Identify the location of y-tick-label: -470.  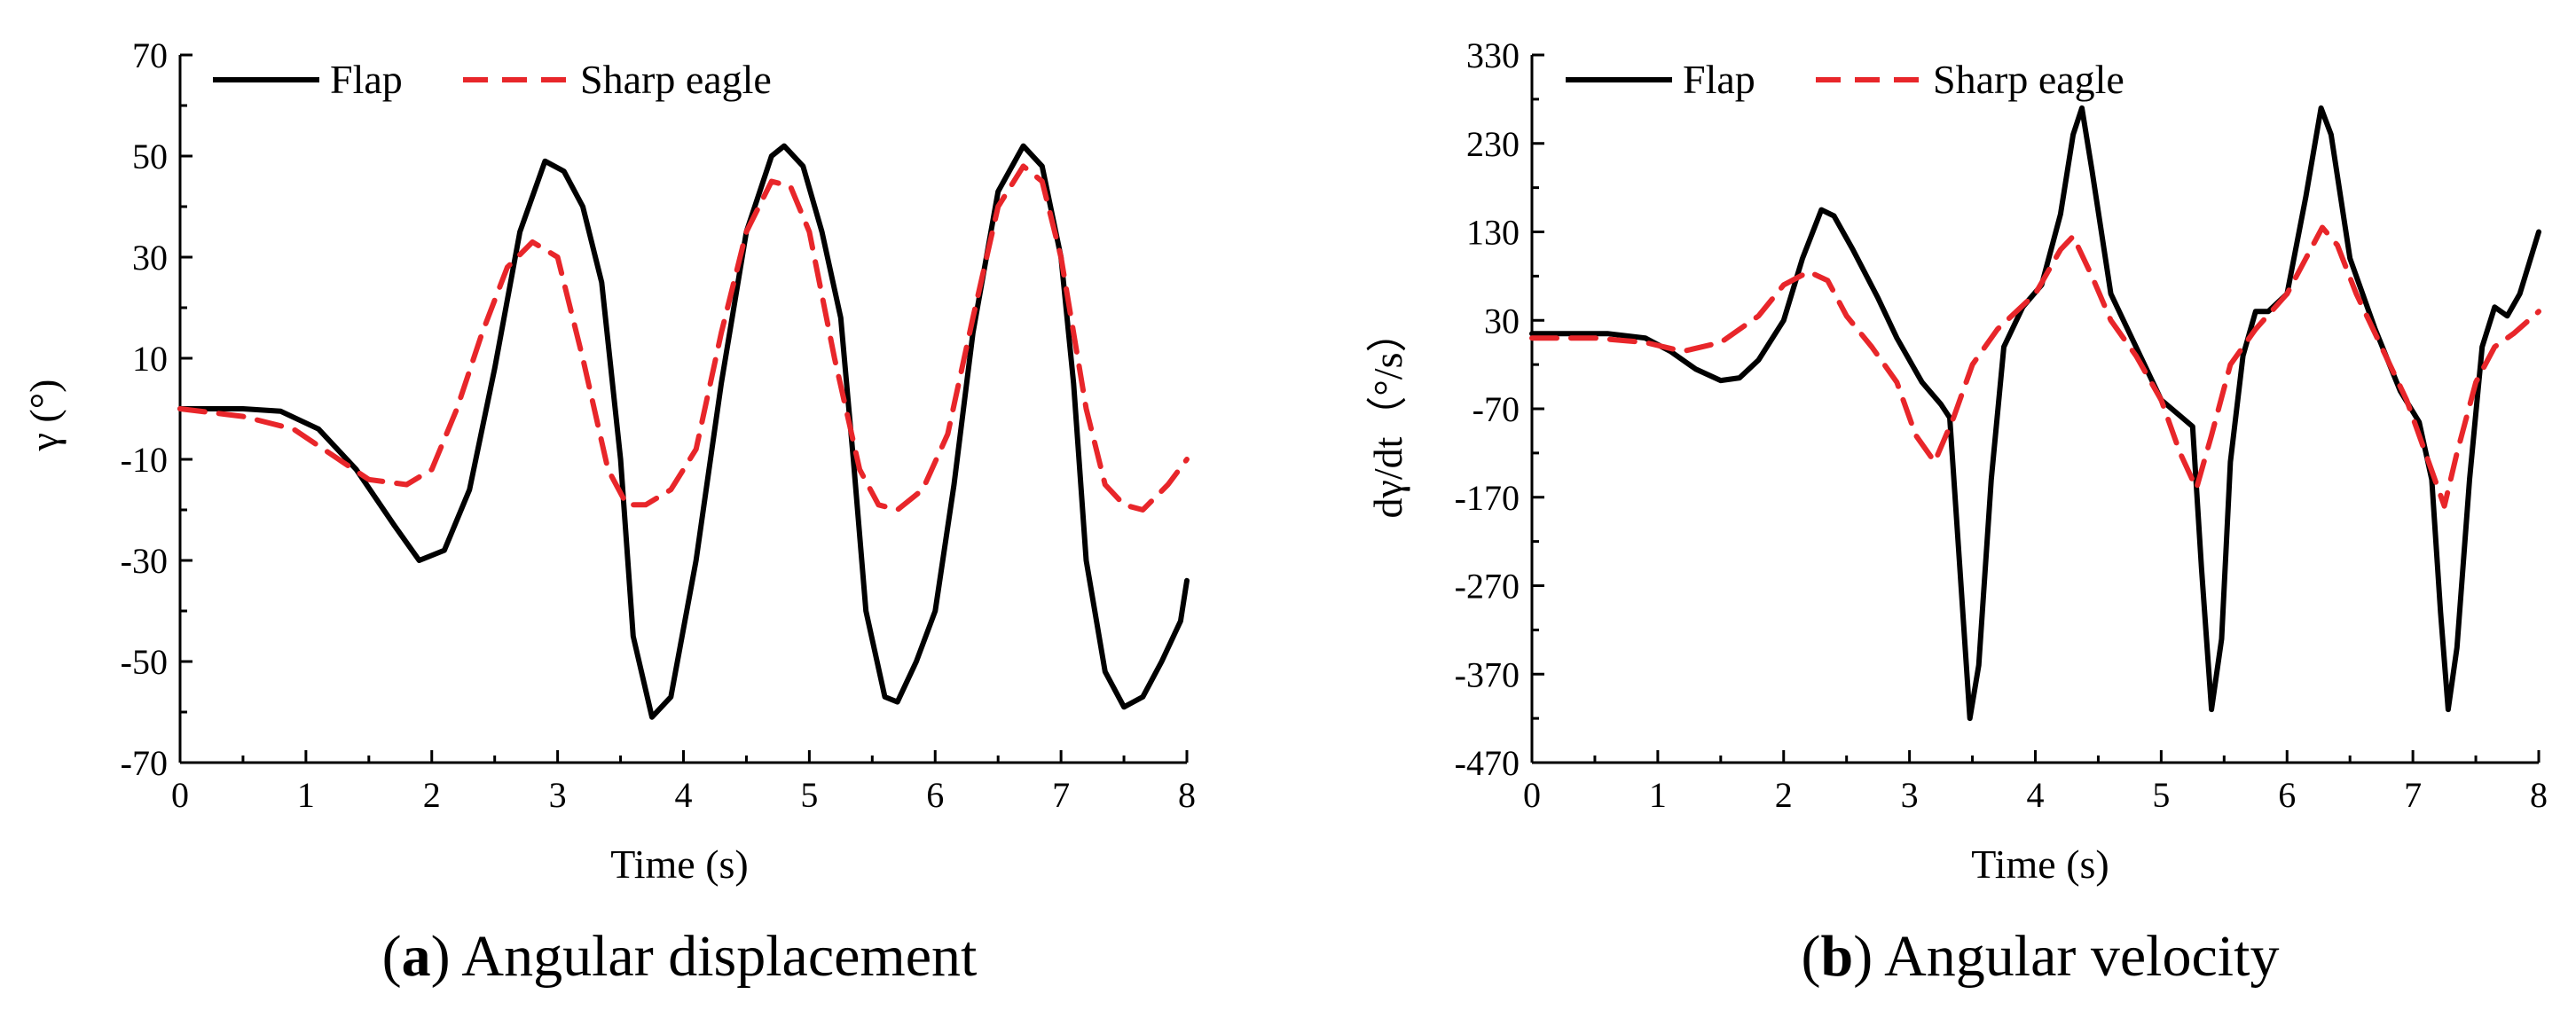
(1487, 763).